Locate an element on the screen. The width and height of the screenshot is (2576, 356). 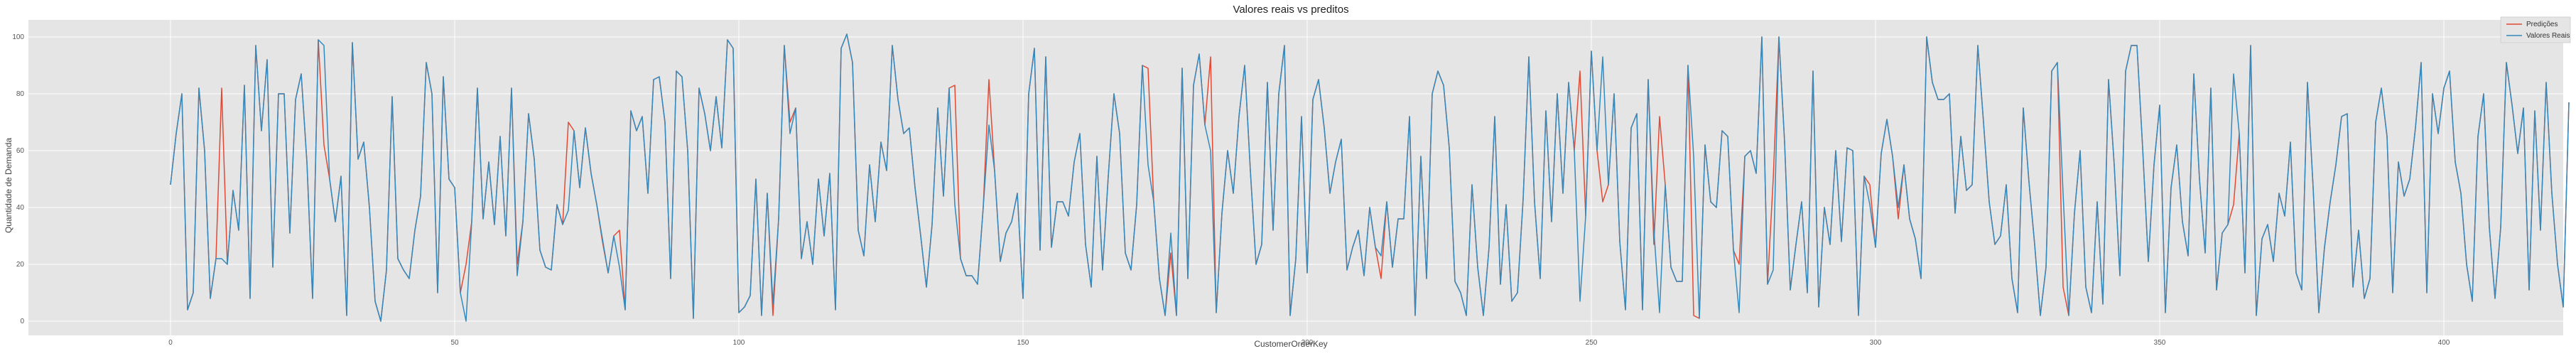
x-tick-label: 250 is located at coordinates (1592, 343).